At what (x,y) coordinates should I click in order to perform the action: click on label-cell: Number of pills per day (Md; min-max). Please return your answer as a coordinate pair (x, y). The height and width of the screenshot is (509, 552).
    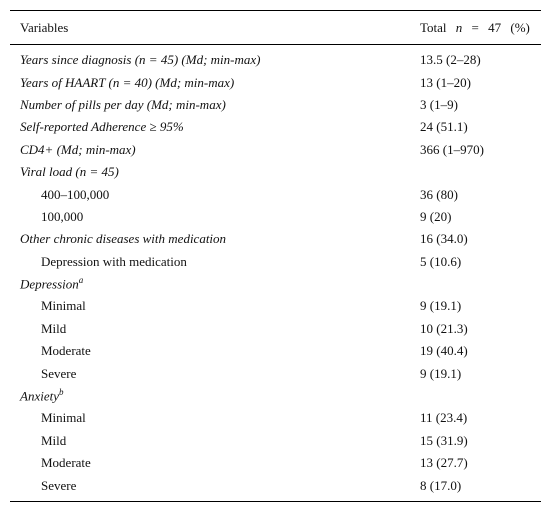
    Looking at the image, I should click on (210, 105).